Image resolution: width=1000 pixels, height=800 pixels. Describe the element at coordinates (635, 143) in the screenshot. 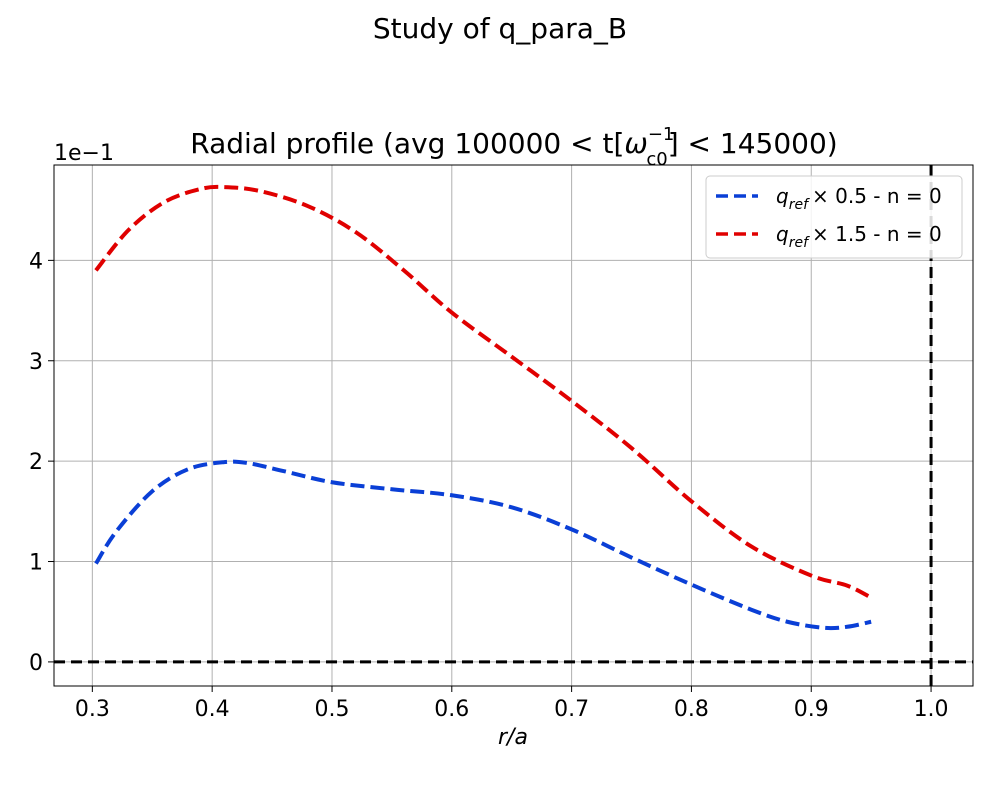

I see `chart-title-symbol: ω` at that location.